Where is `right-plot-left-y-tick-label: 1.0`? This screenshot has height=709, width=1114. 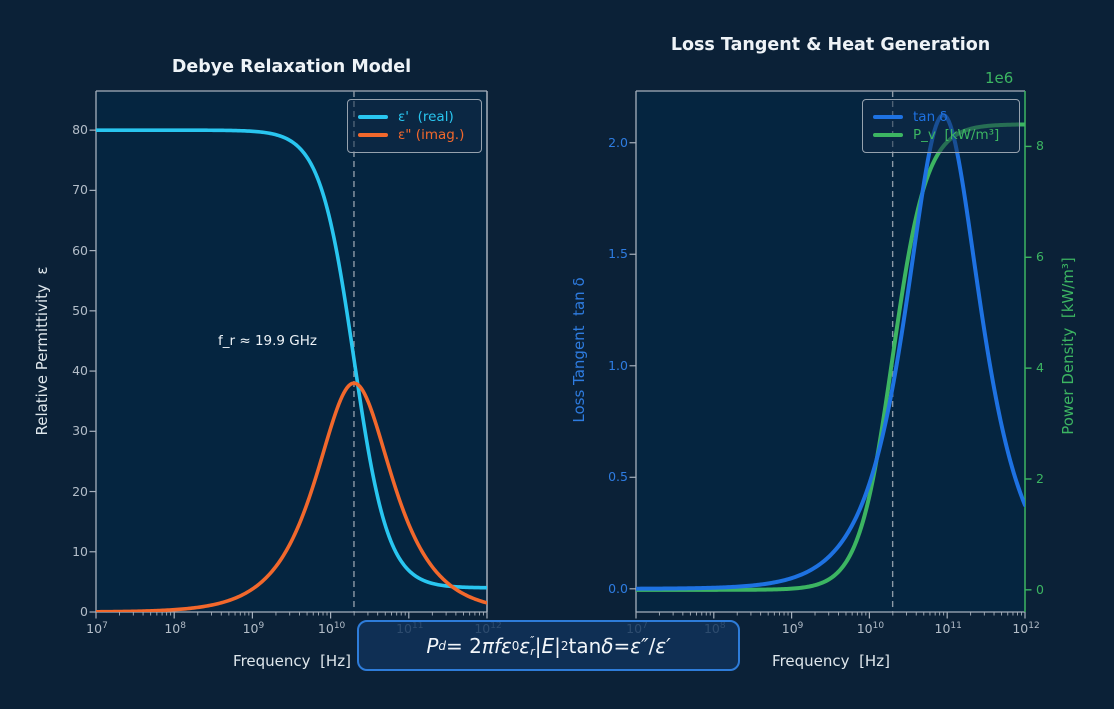
right-plot-left-y-tick-label: 1.0 is located at coordinates (618, 365).